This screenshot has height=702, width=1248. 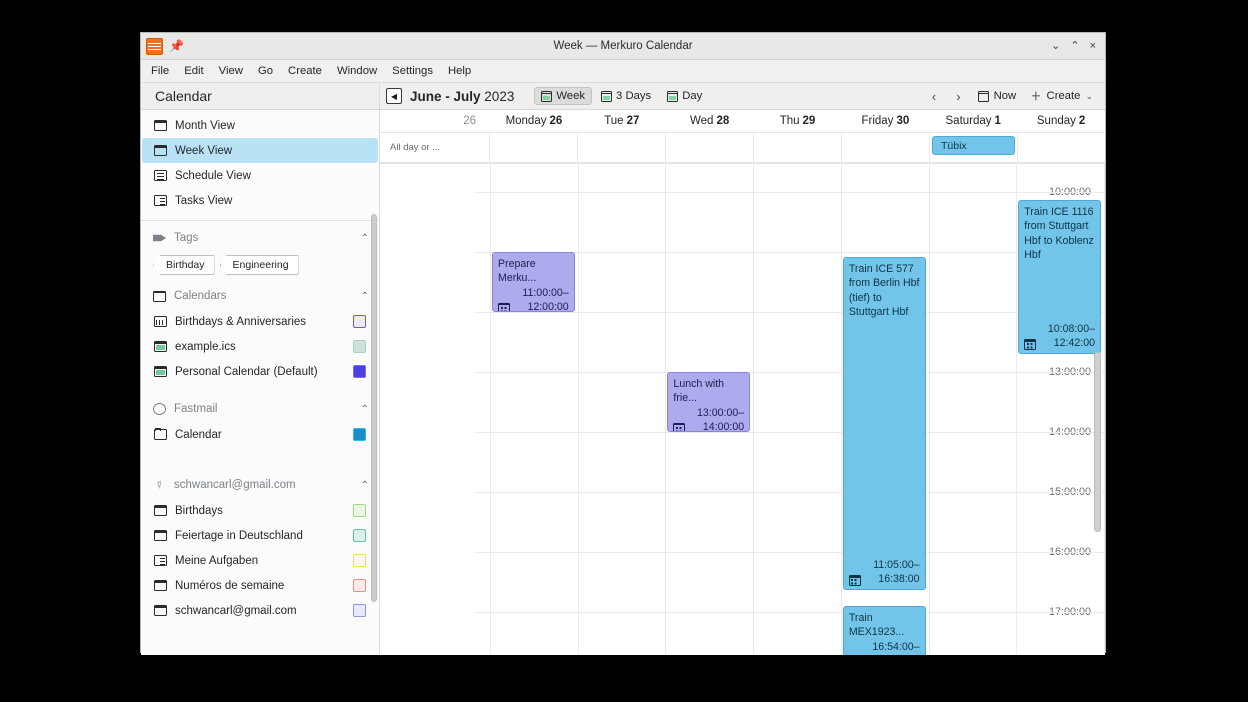 What do you see at coordinates (260, 200) in the screenshot?
I see `sidebar-item-tasks-view: Tasks View` at bounding box center [260, 200].